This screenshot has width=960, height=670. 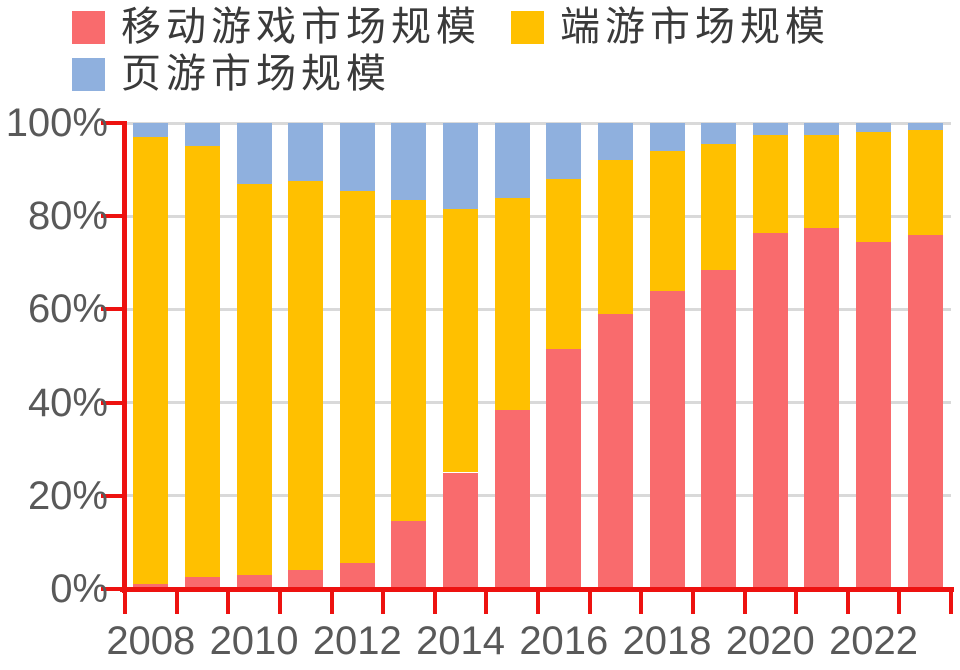 I want to click on y-tick-20%, so click(x=113, y=495).